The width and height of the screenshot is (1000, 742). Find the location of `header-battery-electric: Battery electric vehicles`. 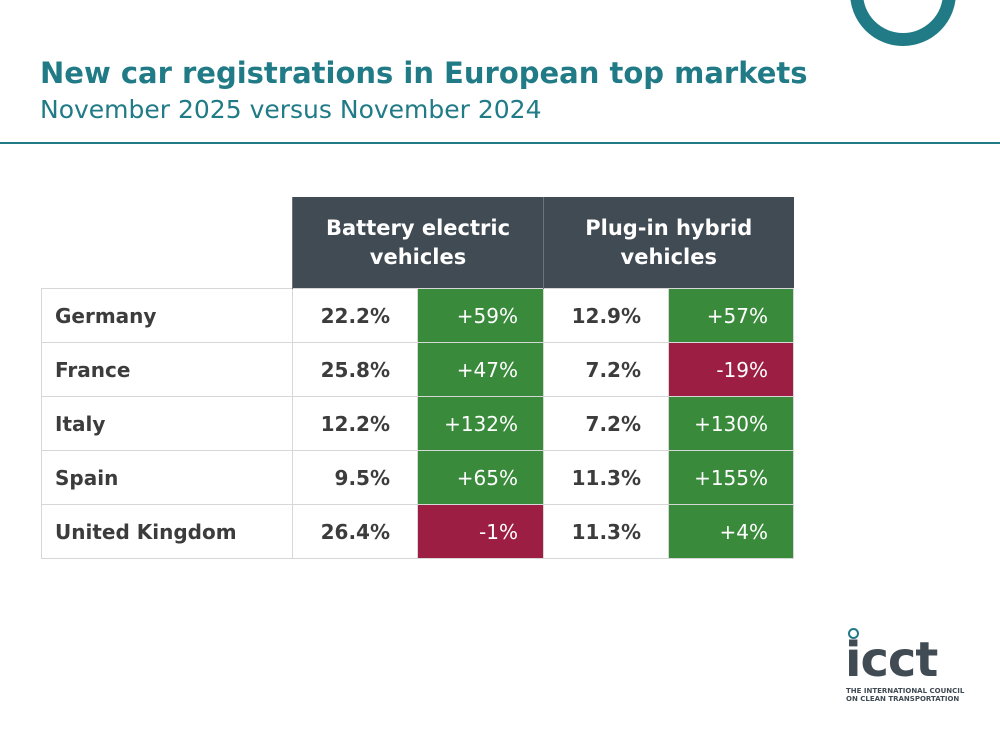

header-battery-electric: Battery electric vehicles is located at coordinates (418, 243).